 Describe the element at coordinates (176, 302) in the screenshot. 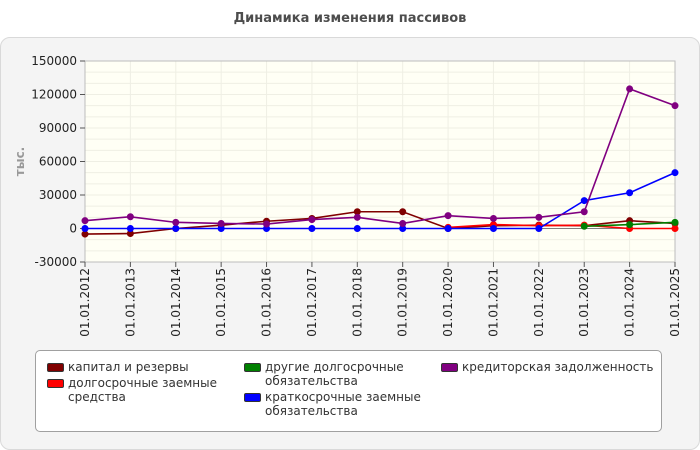

I see `x-tick-label: 01.01.2014` at that location.